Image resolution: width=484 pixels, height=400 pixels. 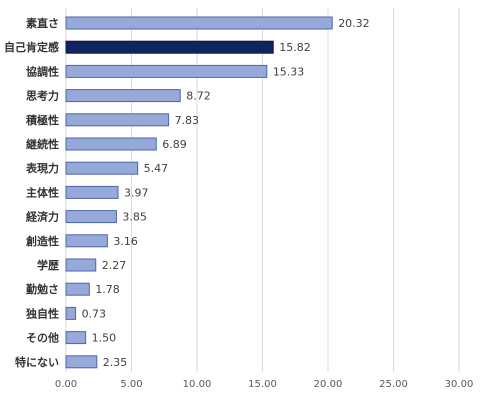 What do you see at coordinates (115, 362) in the screenshot?
I see `value-label: 2.35` at bounding box center [115, 362].